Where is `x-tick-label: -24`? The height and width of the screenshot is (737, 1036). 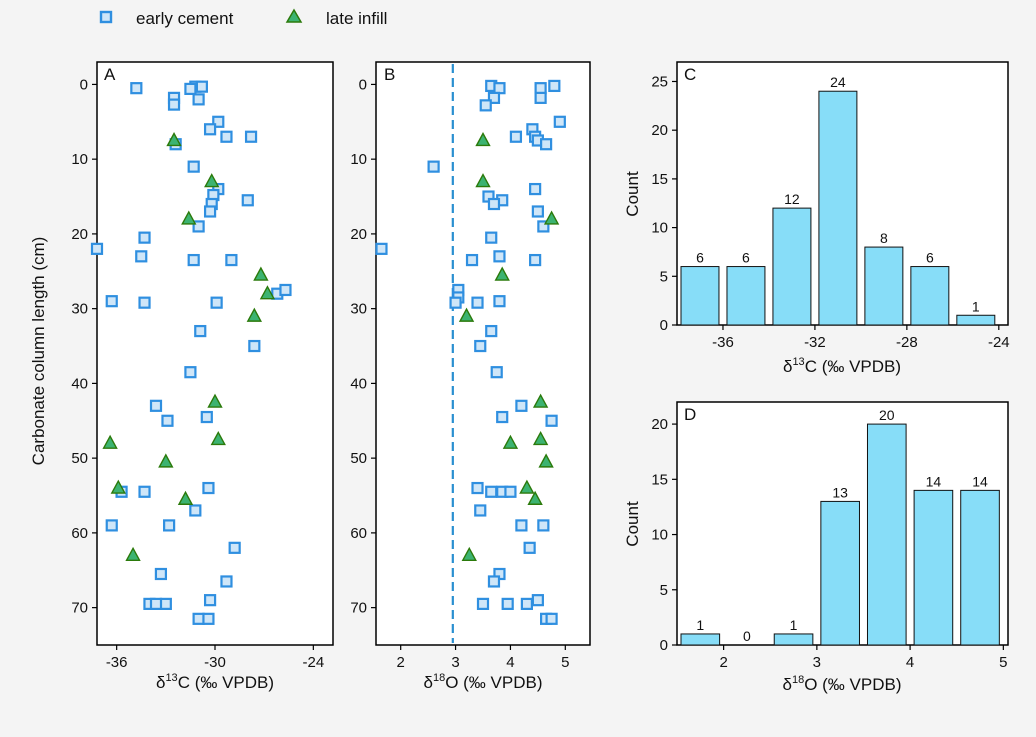
x-tick-label: -24 is located at coordinates (313, 662).